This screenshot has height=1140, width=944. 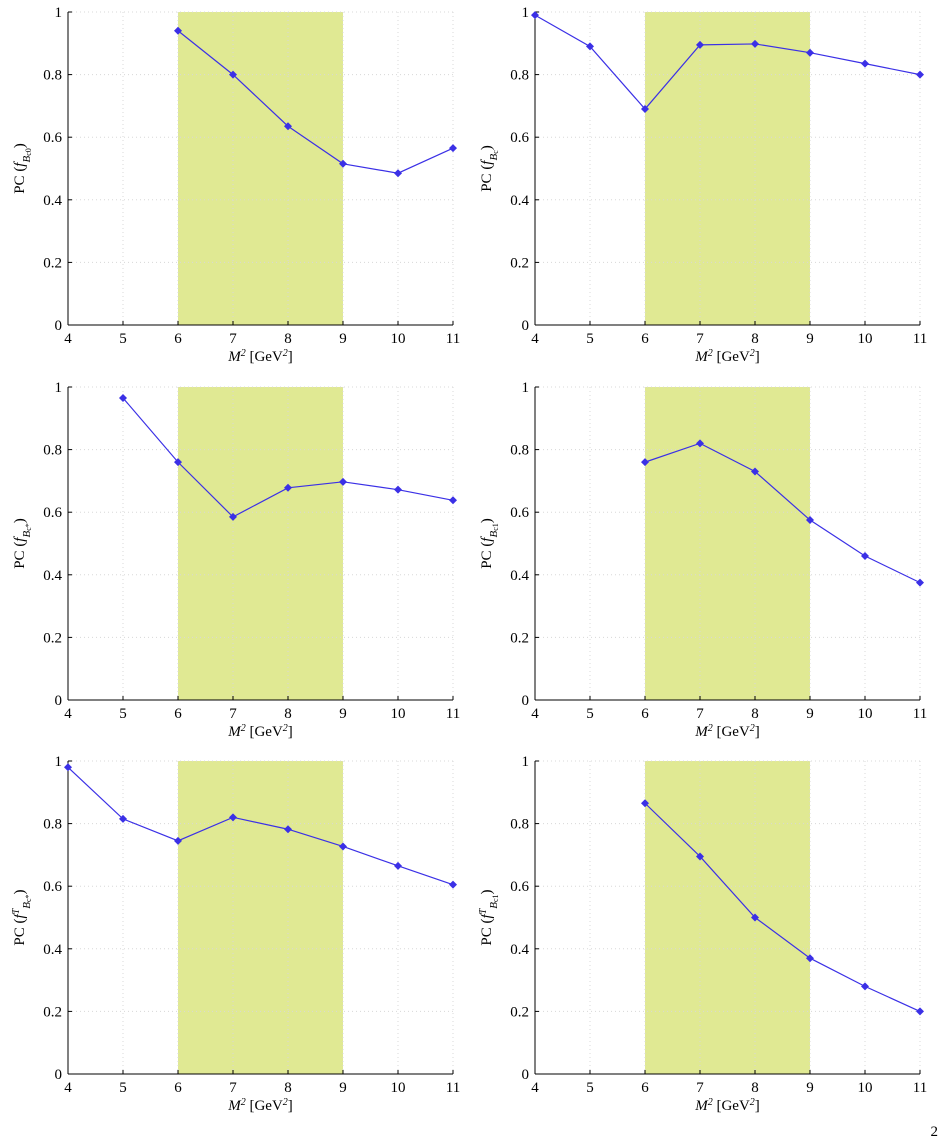 I want to click on y-axis-label: PC (fTBc*), so click(x=22, y=917).